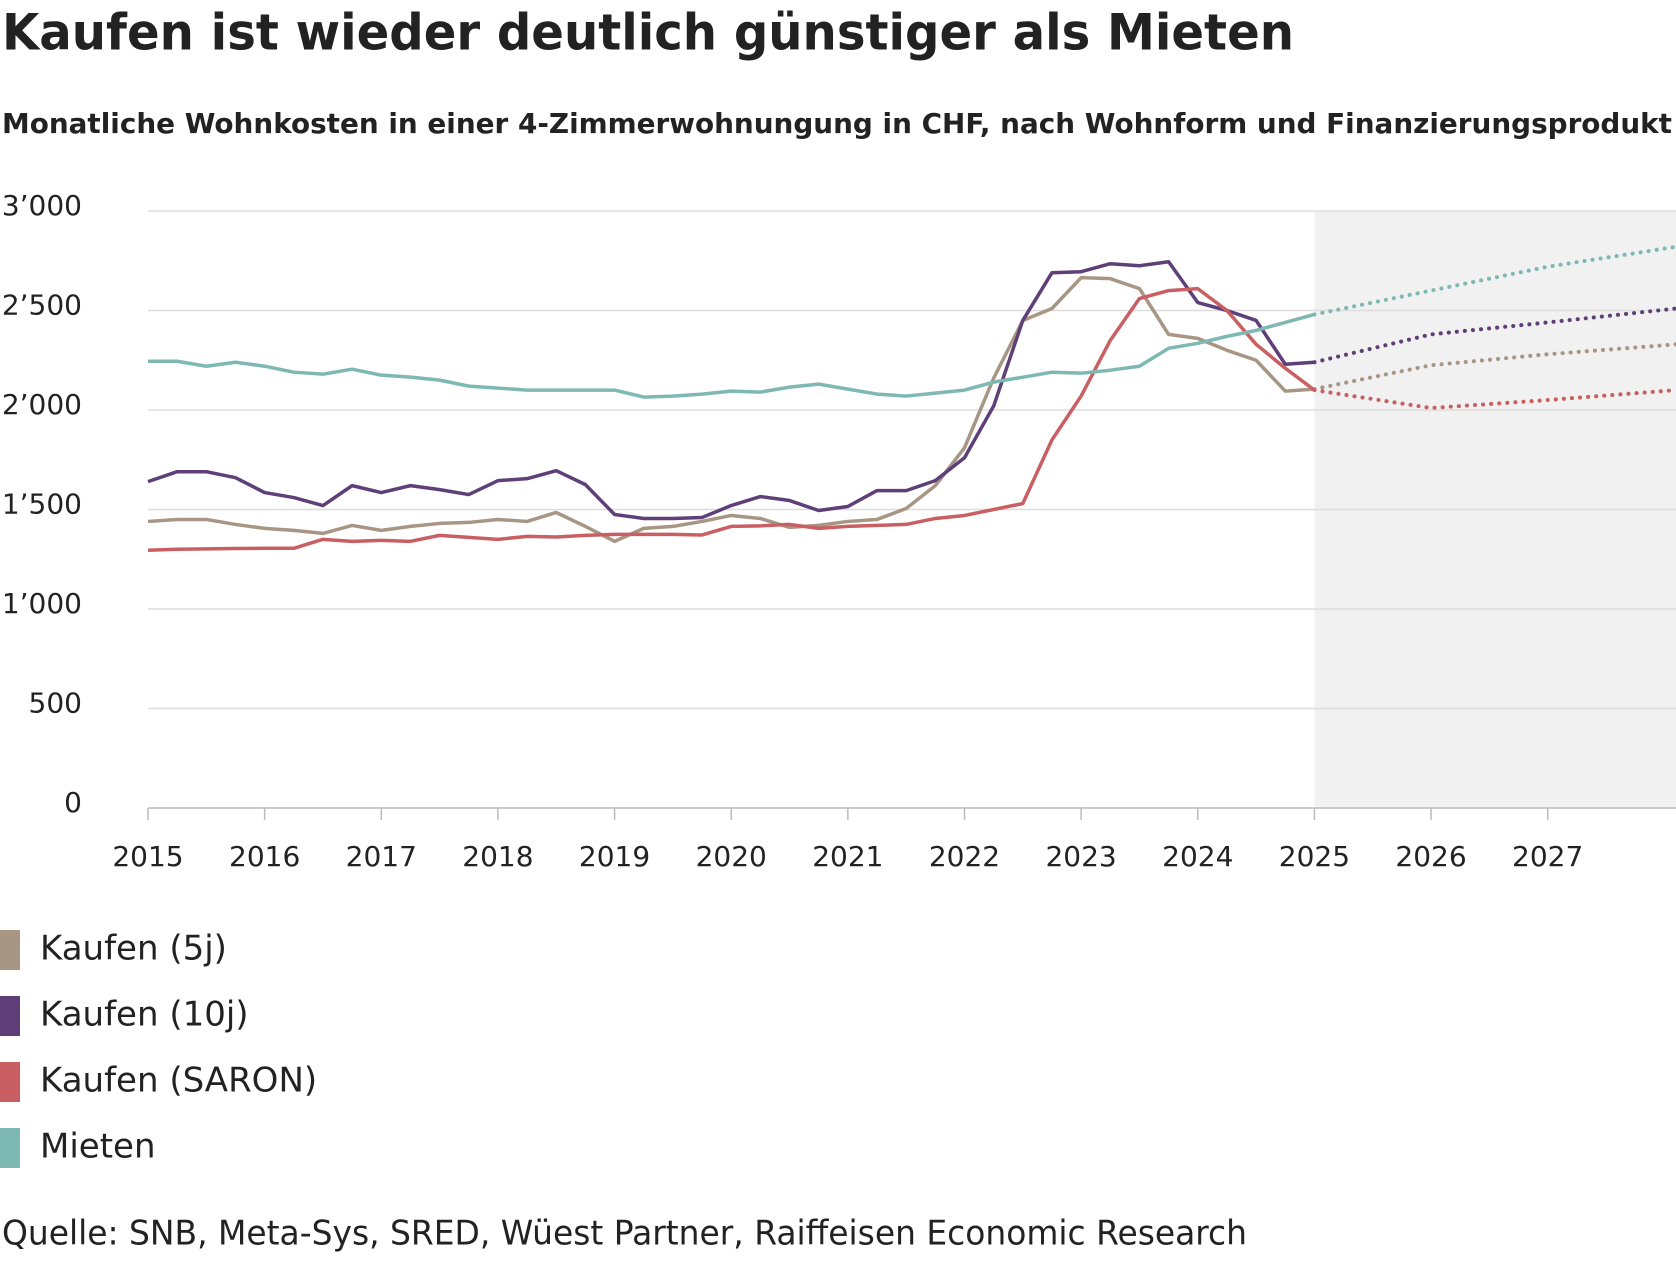  What do you see at coordinates (42, 404) in the screenshot?
I see `y-tick-label: 2’000` at bounding box center [42, 404].